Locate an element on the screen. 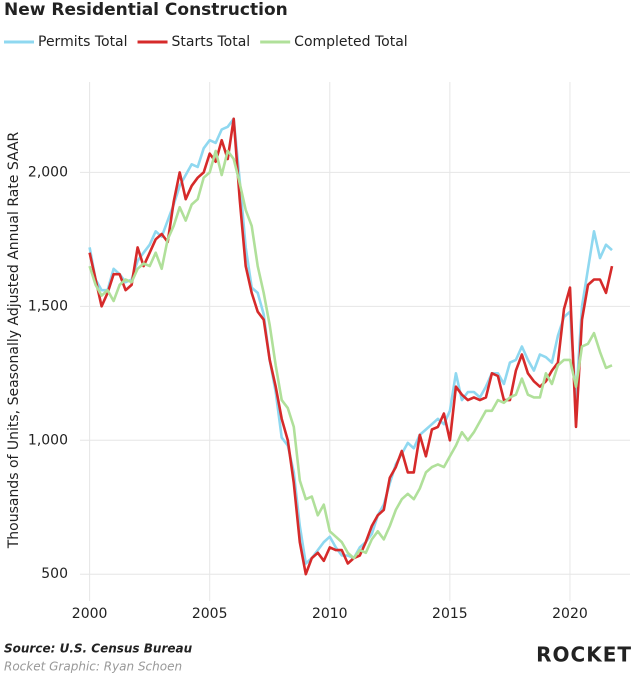  legend-label: Permits Total is located at coordinates (83, 42).